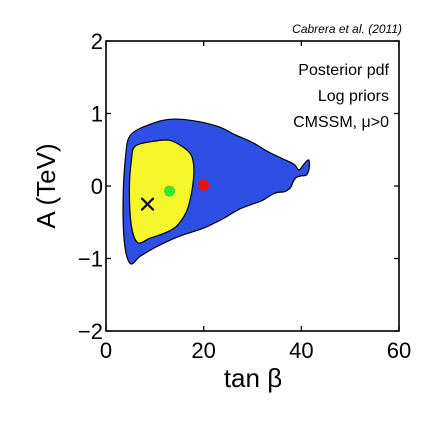 Image resolution: width=440 pixels, height=440 pixels. I want to click on x-tick-label: 40, so click(301, 350).